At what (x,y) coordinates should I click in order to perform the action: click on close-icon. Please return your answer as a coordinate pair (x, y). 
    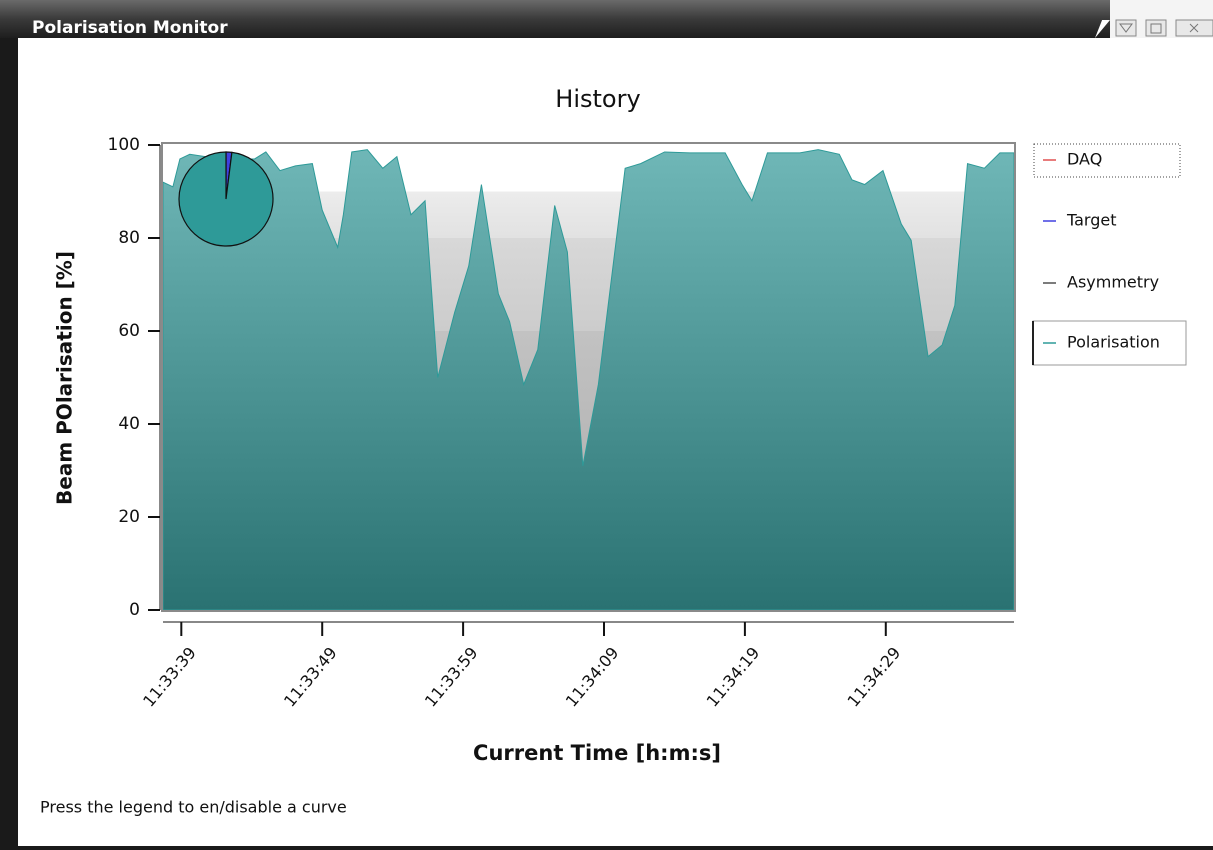
    Looking at the image, I should click on (1194, 28).